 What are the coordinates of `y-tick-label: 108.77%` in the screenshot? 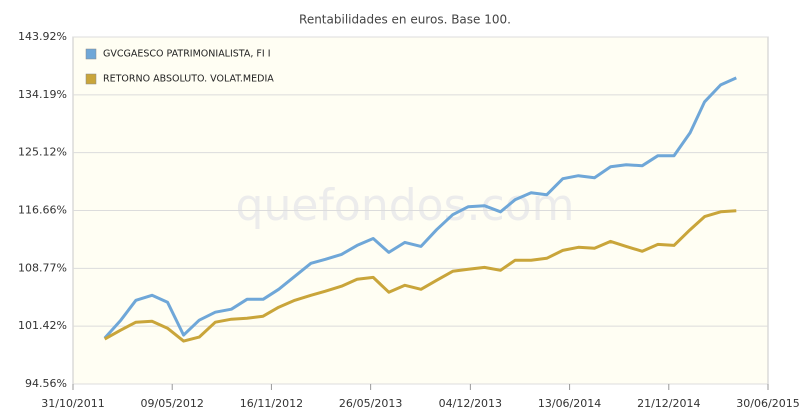 It's located at (42, 267).